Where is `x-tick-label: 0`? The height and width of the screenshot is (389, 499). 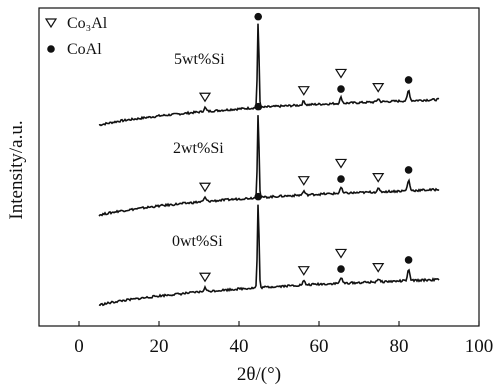
x-tick-label: 0 is located at coordinates (79, 346).